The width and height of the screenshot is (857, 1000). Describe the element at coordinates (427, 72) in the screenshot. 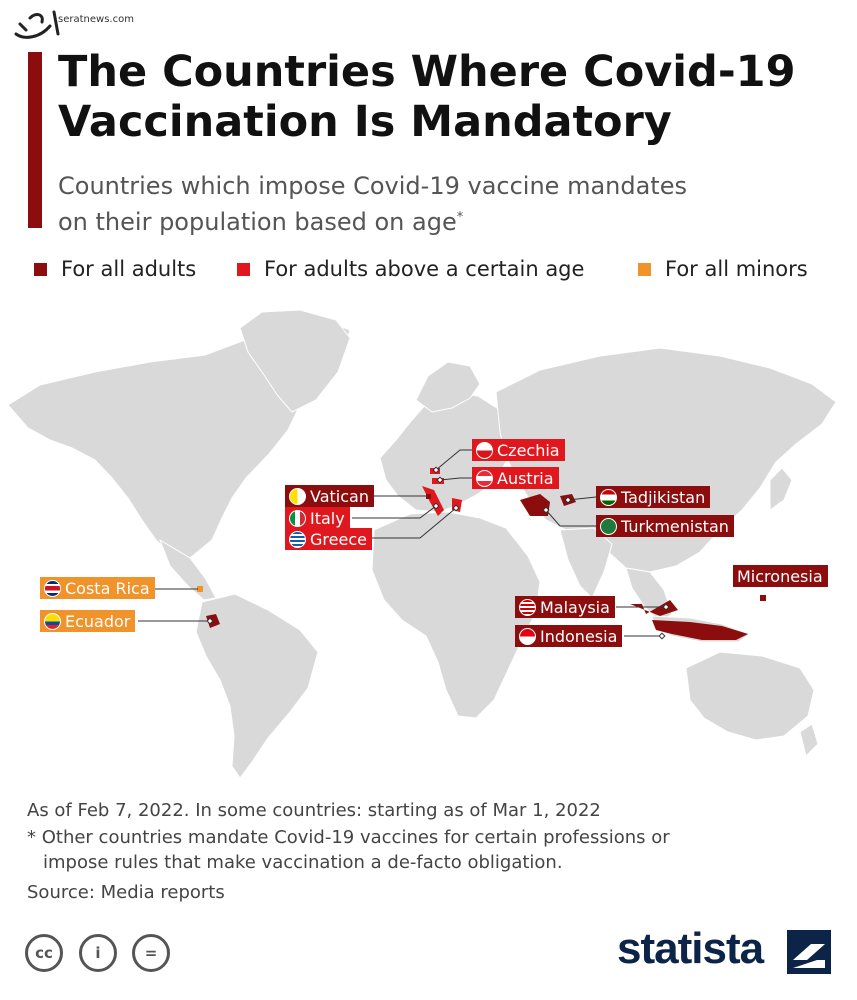

I see `title-line-1: The Countries Where Covid-19` at that location.